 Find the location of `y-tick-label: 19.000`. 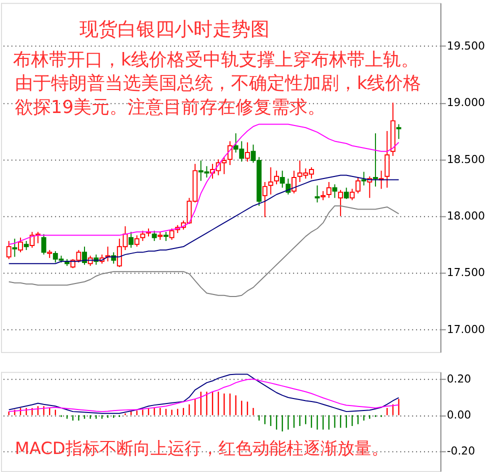

y-tick-label: 19.000 is located at coordinates (465, 103).